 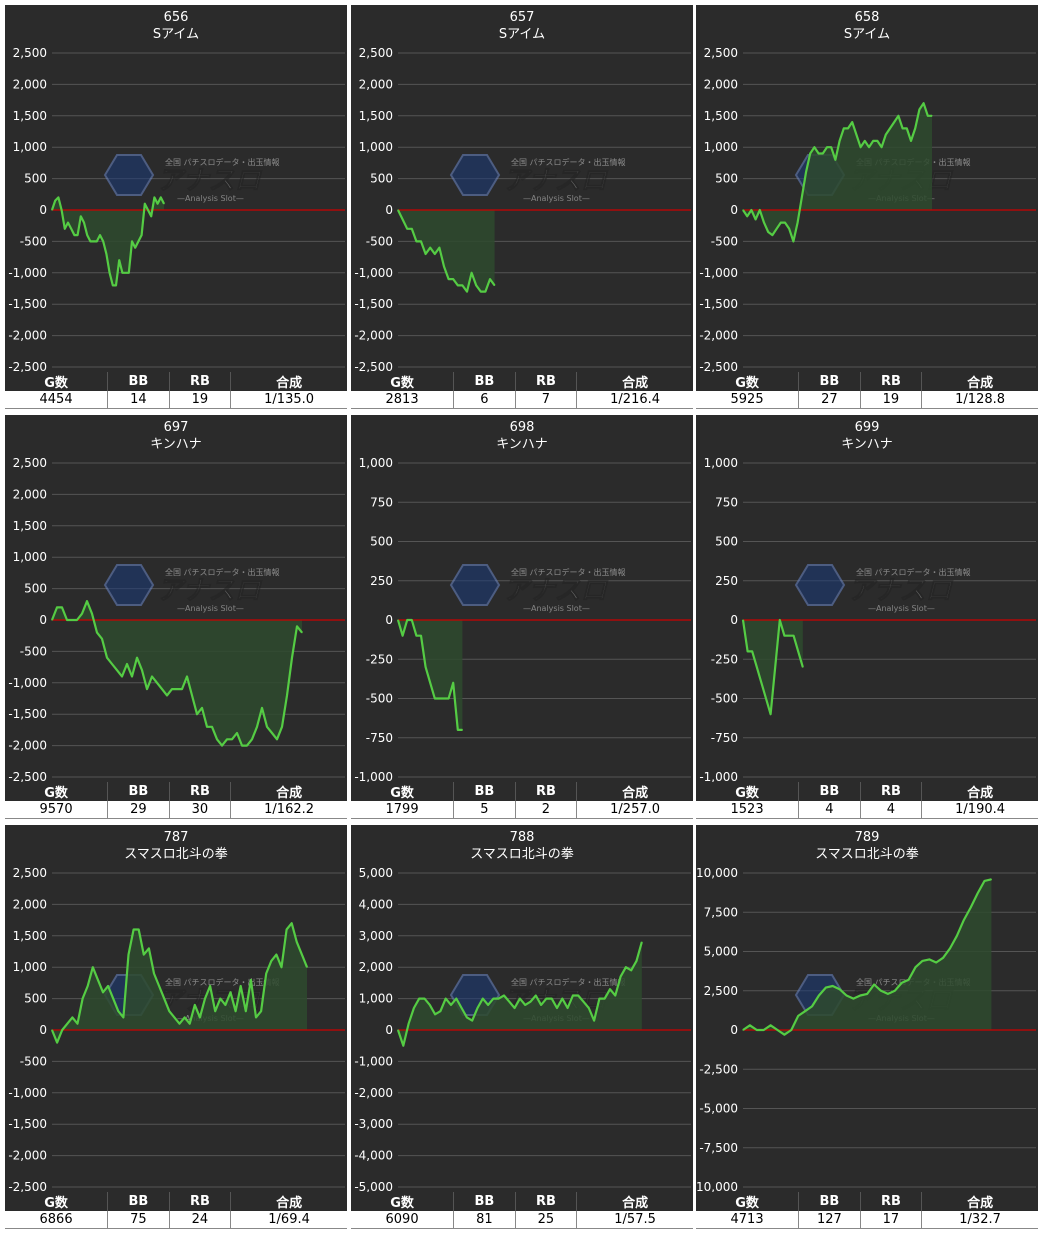 I want to click on chart-header: 698 キンハナ, so click(x=522, y=436).